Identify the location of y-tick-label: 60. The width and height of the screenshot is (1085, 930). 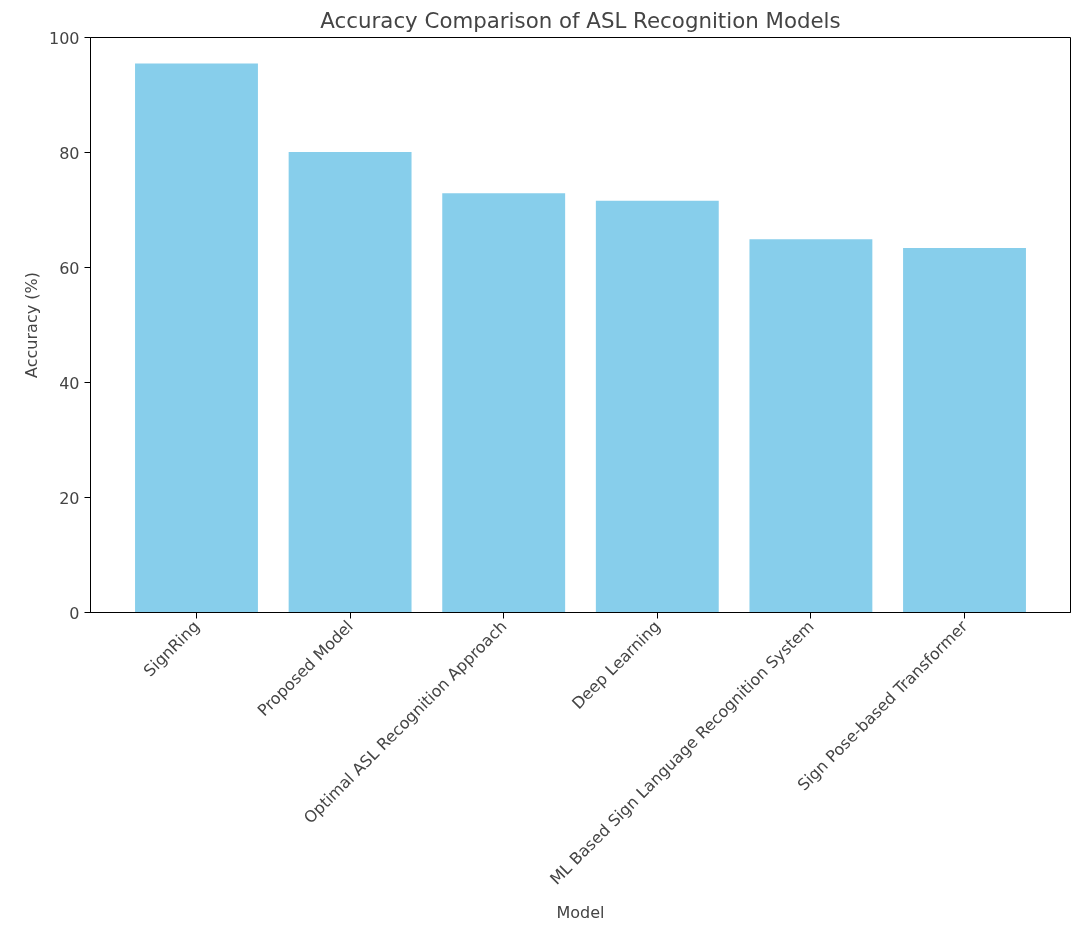
(69, 268).